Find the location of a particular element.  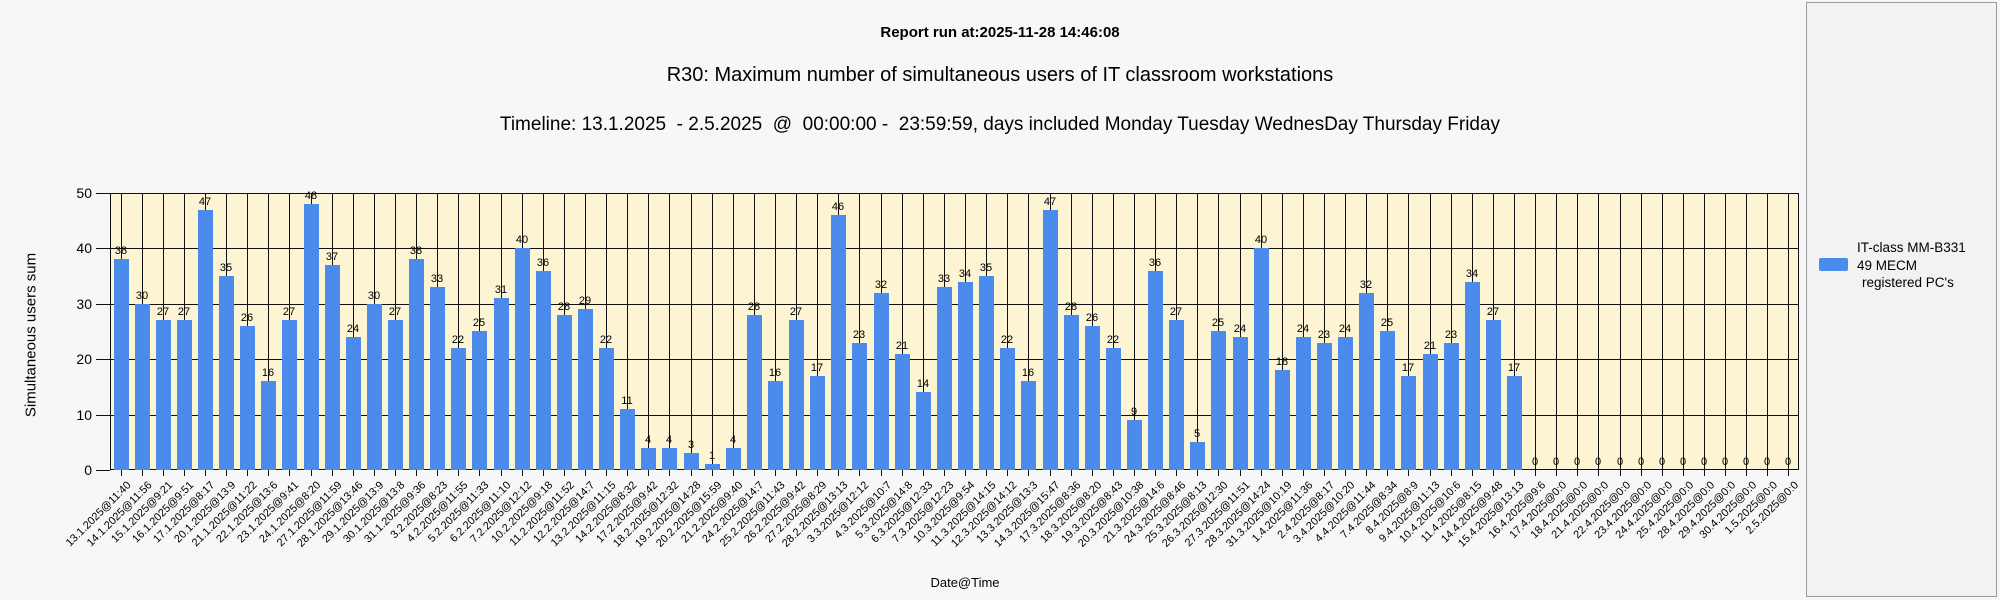

legend-panel: IT-class MM-B331 49 MECM registered PC's is located at coordinates (1901, 299).